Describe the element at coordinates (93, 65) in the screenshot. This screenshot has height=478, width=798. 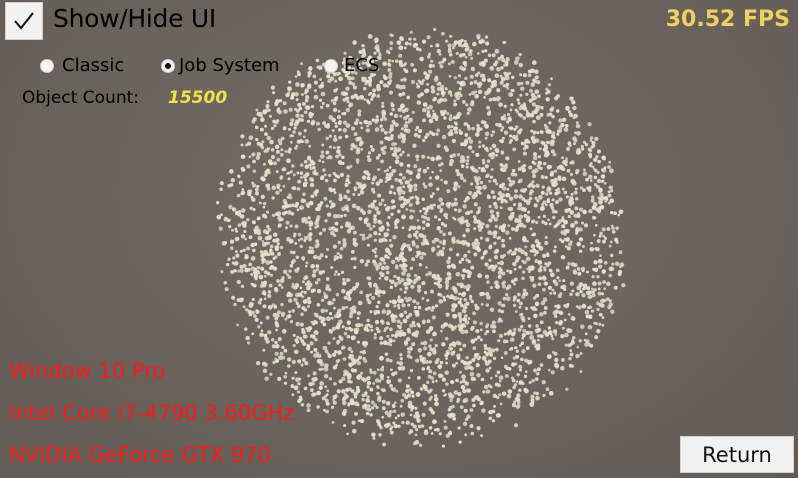
I see `radio-classic-label: Classic` at that location.